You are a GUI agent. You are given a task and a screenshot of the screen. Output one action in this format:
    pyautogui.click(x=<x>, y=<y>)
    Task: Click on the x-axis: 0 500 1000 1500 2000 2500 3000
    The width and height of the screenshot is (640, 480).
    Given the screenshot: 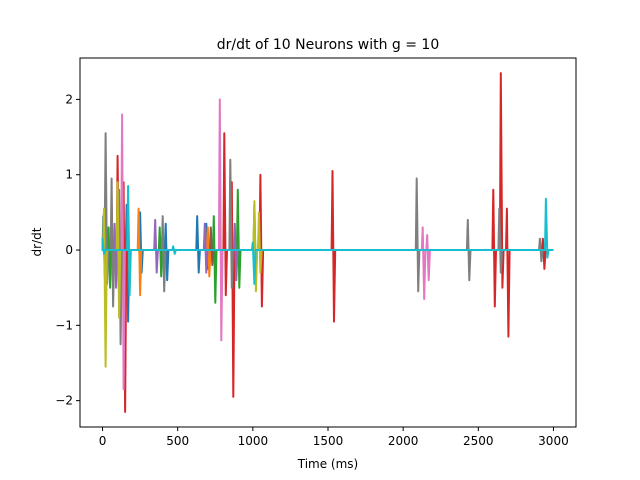 What is the action you would take?
    pyautogui.click(x=334, y=437)
    